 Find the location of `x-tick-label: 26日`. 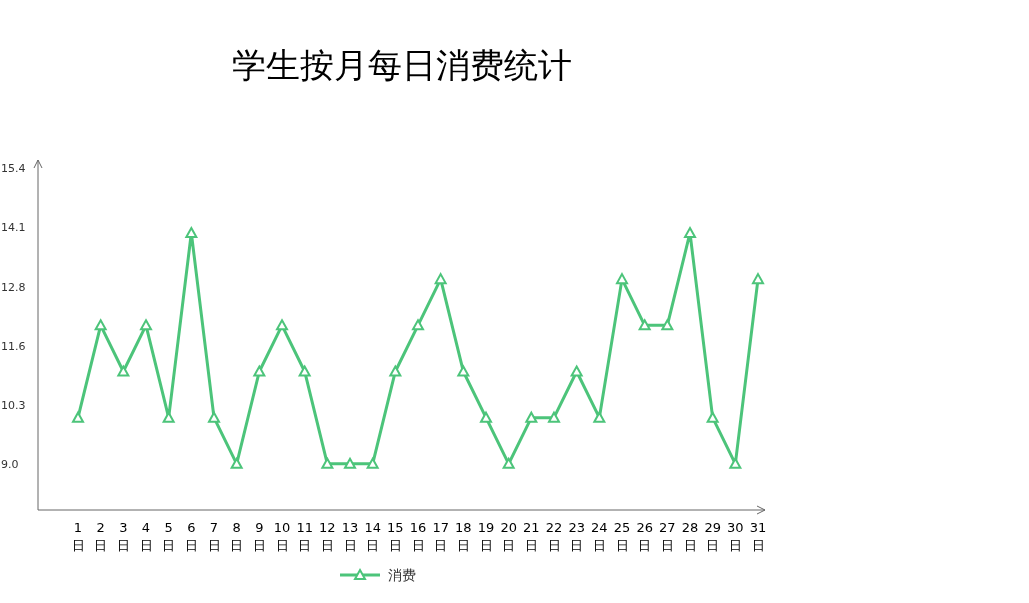

x-tick-label: 26日 is located at coordinates (644, 536).